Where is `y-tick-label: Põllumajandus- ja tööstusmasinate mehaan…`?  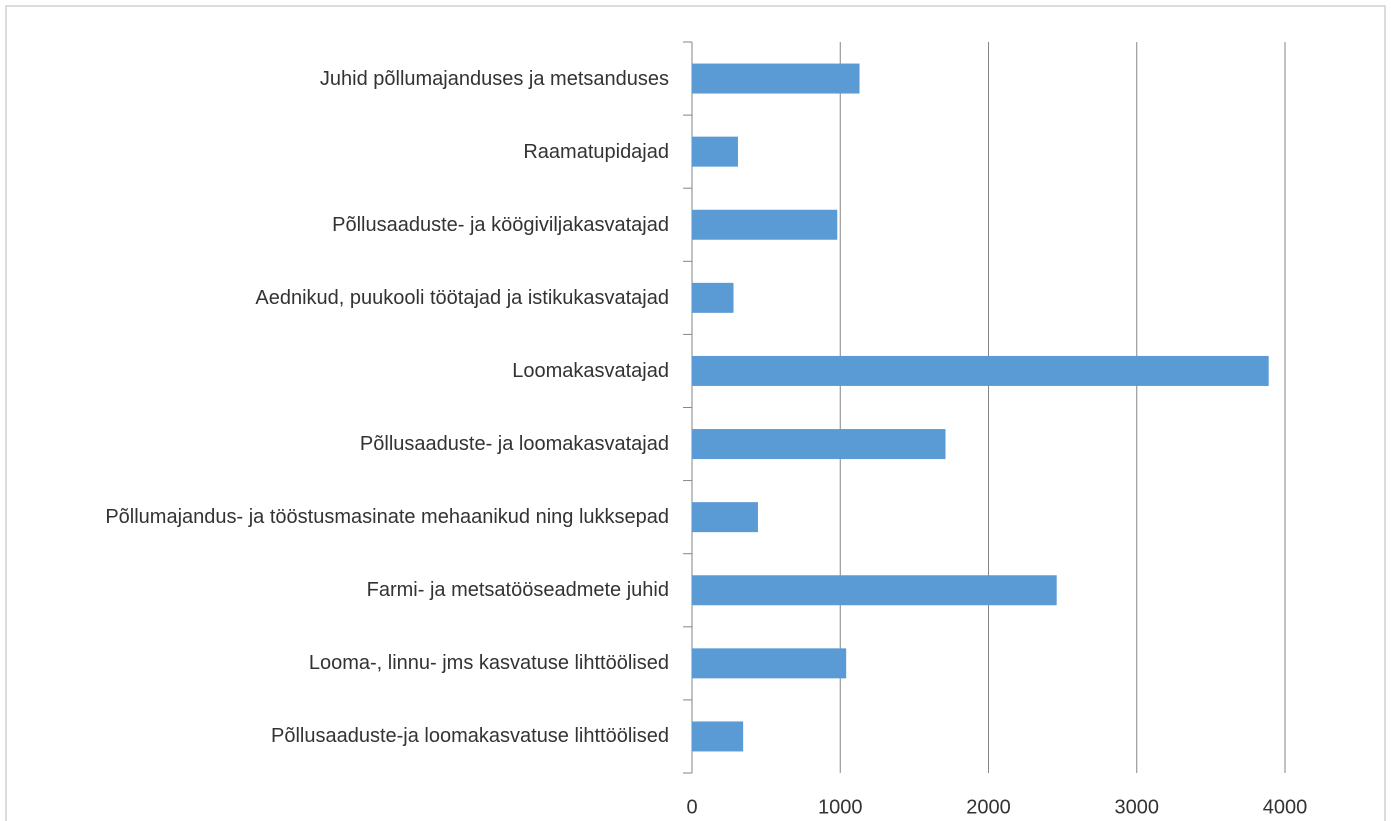
y-tick-label: Põllumajandus- ja tööstusmasinate mehaan… is located at coordinates (387, 517).